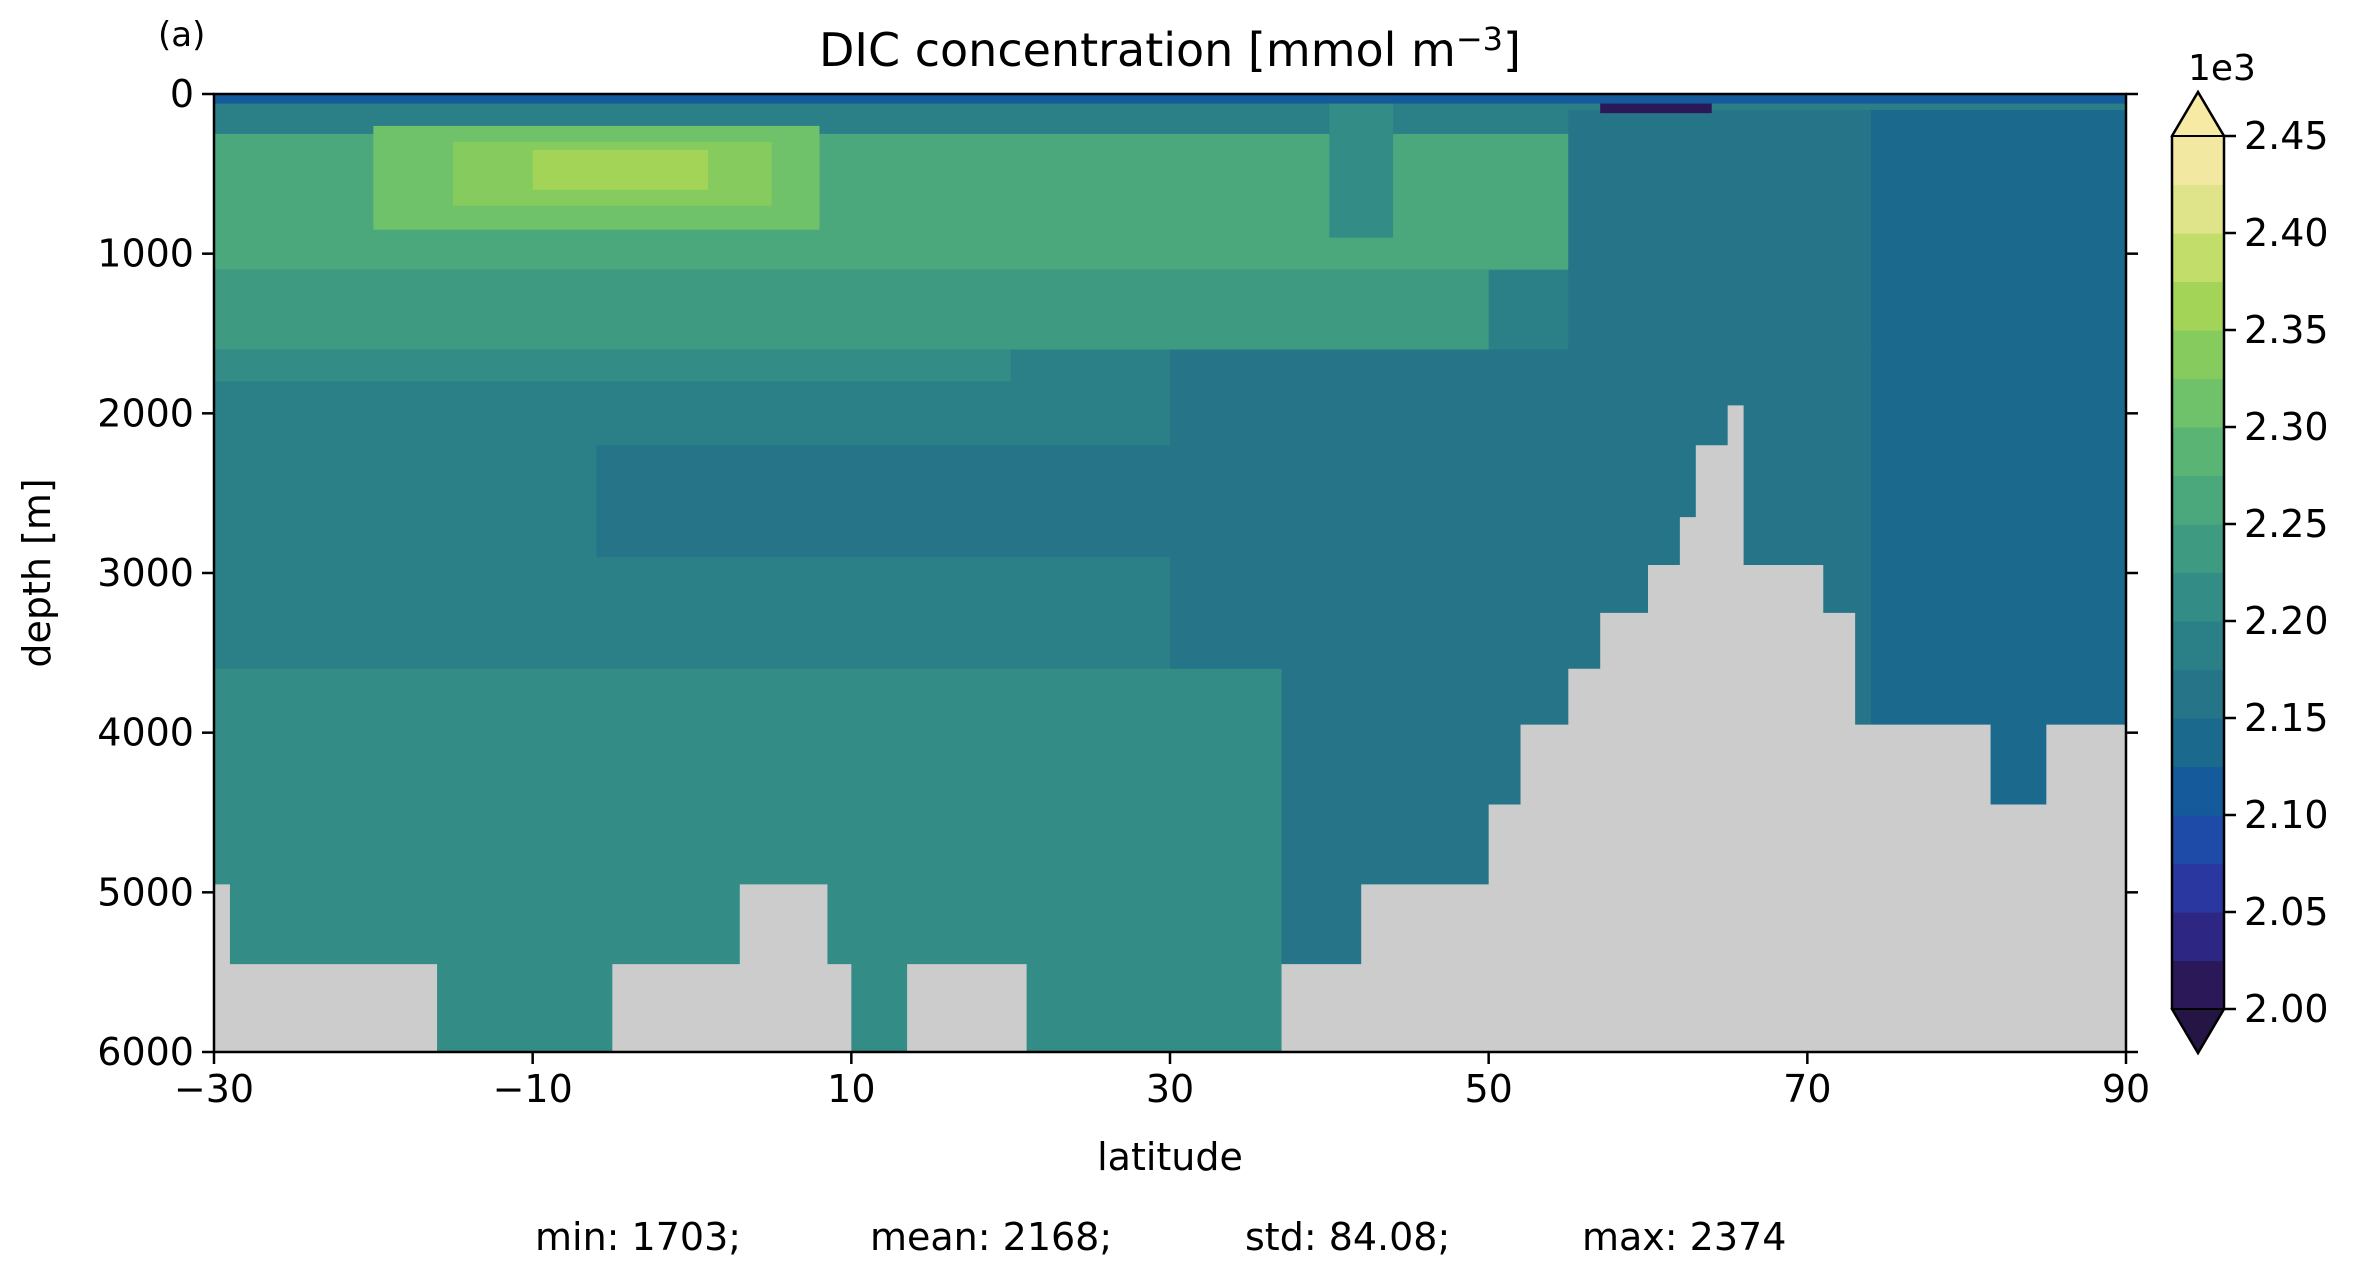  Describe the element at coordinates (2286, 136) in the screenshot. I see `colorbar-tick-label-9: 2.45` at that location.